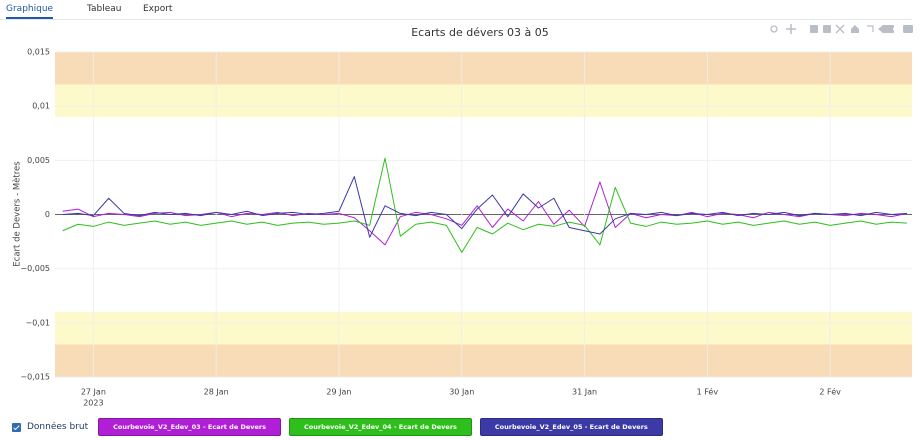  I want to click on zoom-in-icon, so click(814, 29).